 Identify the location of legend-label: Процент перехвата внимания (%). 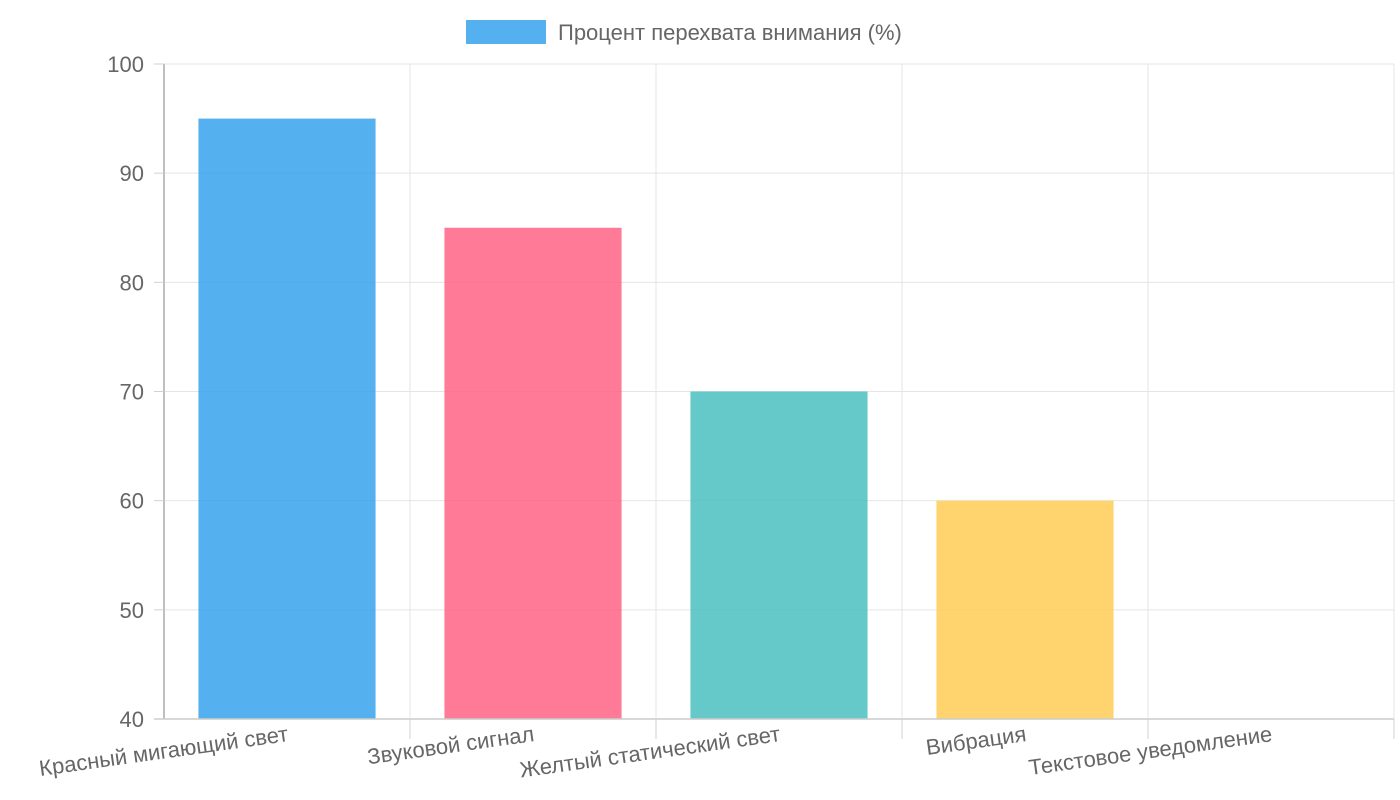
(730, 32).